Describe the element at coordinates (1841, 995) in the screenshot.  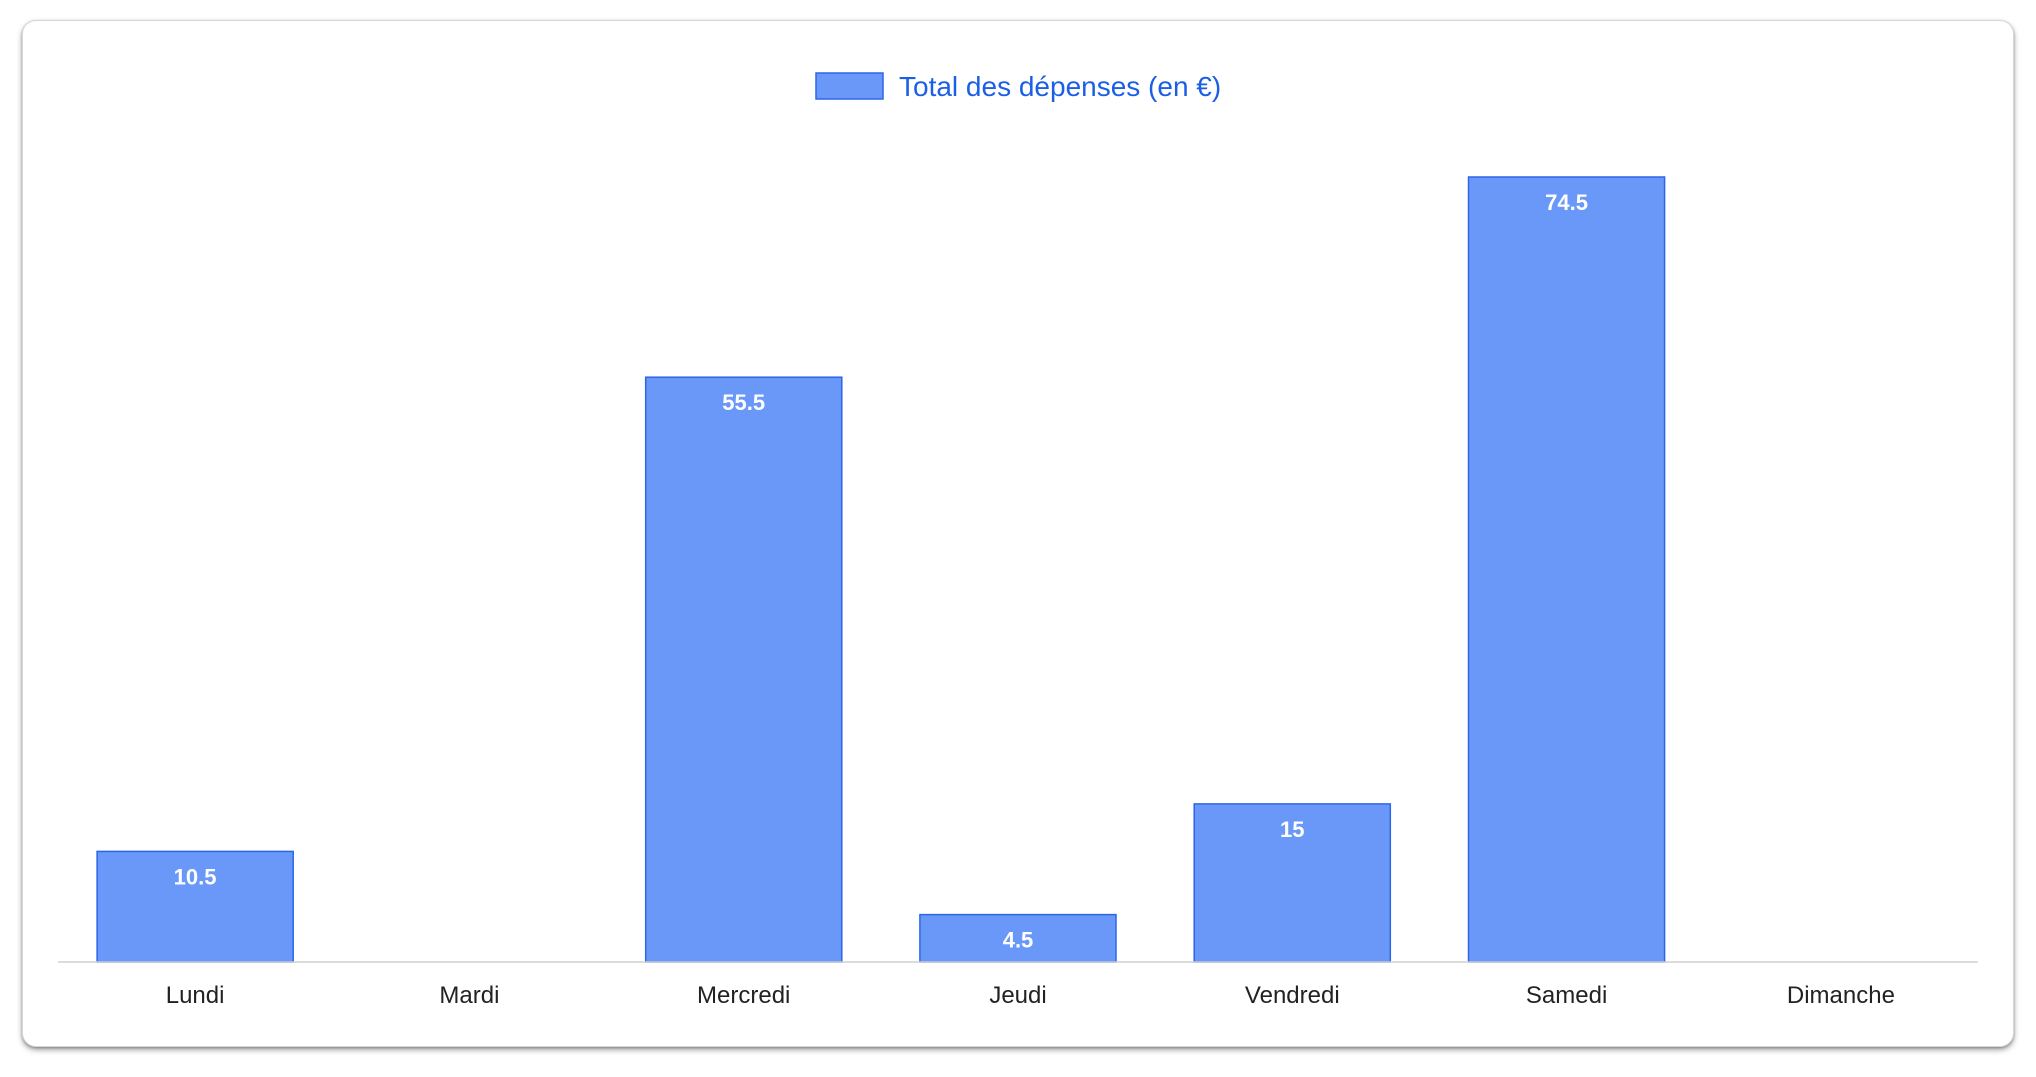
I see `x-tick-label-dimanche: Dimanche` at that location.